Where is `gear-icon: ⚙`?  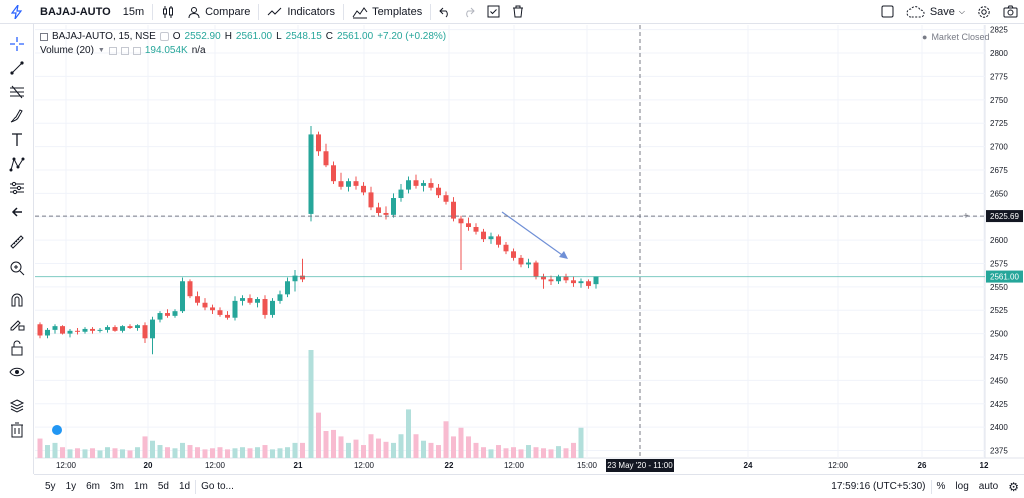 gear-icon: ⚙ is located at coordinates (1013, 486).